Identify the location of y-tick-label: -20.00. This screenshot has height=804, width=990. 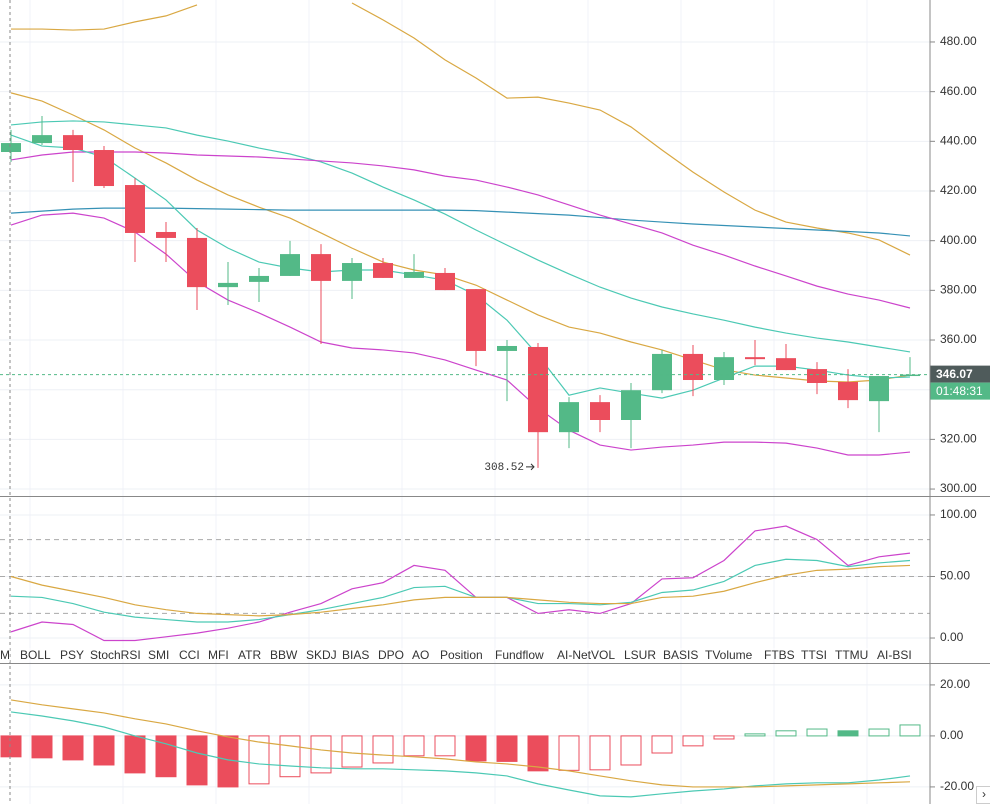
(957, 786).